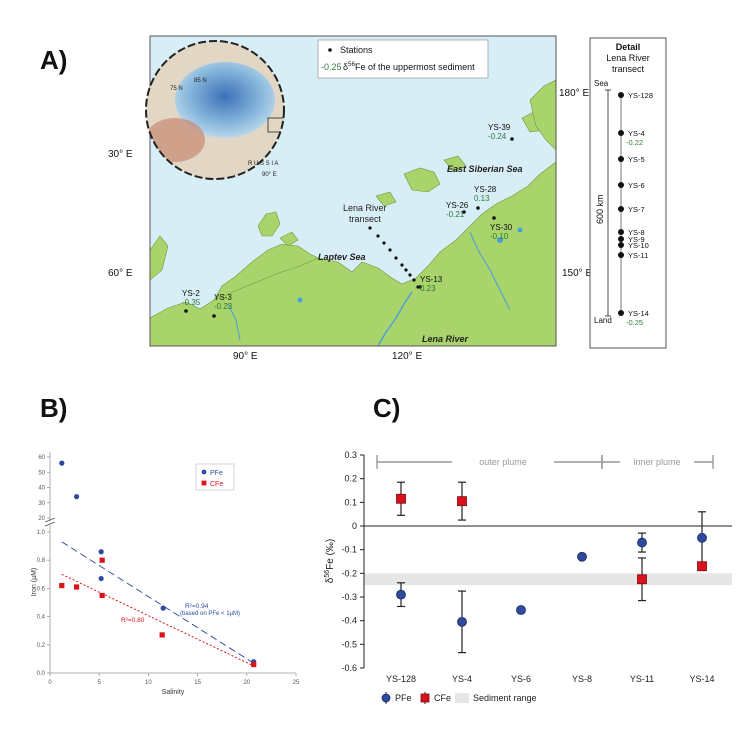  Describe the element at coordinates (120, 273) in the screenshot. I see `lon-label-60: 60° E` at that location.